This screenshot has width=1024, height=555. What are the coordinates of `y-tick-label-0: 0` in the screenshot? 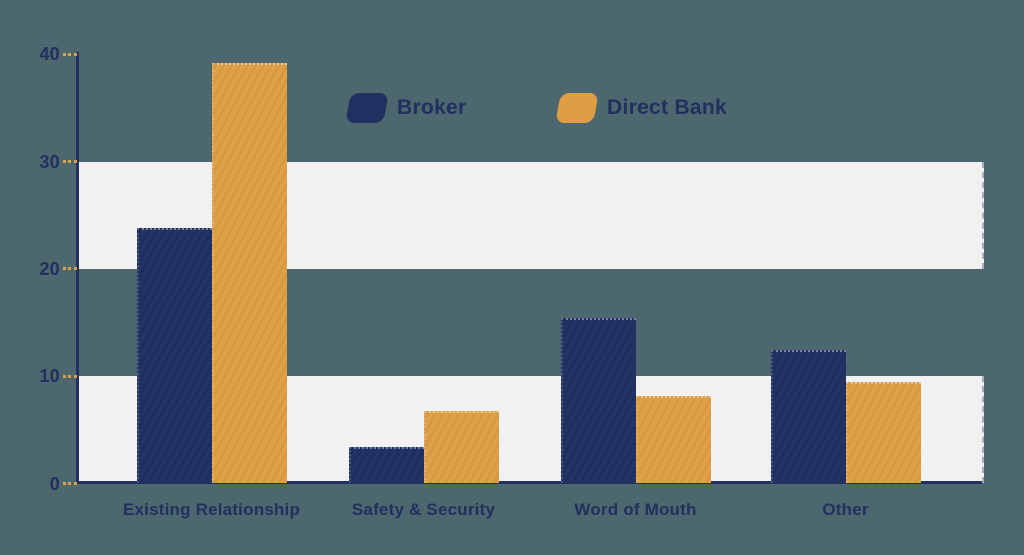 It's located at (54, 483).